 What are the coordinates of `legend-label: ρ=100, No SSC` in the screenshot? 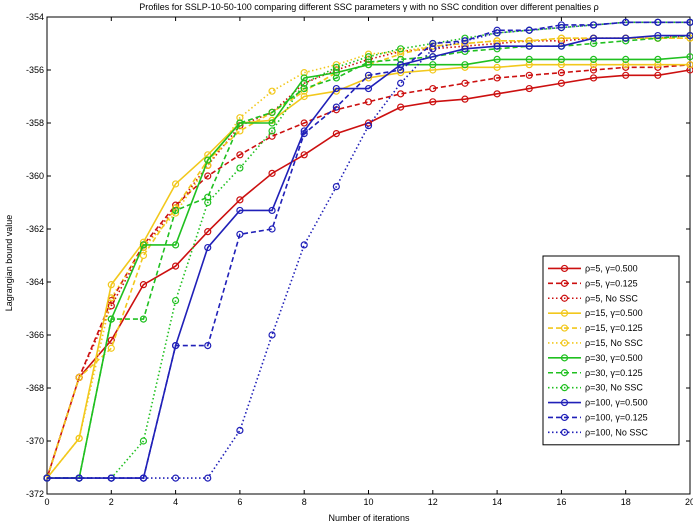 It's located at (616, 432).